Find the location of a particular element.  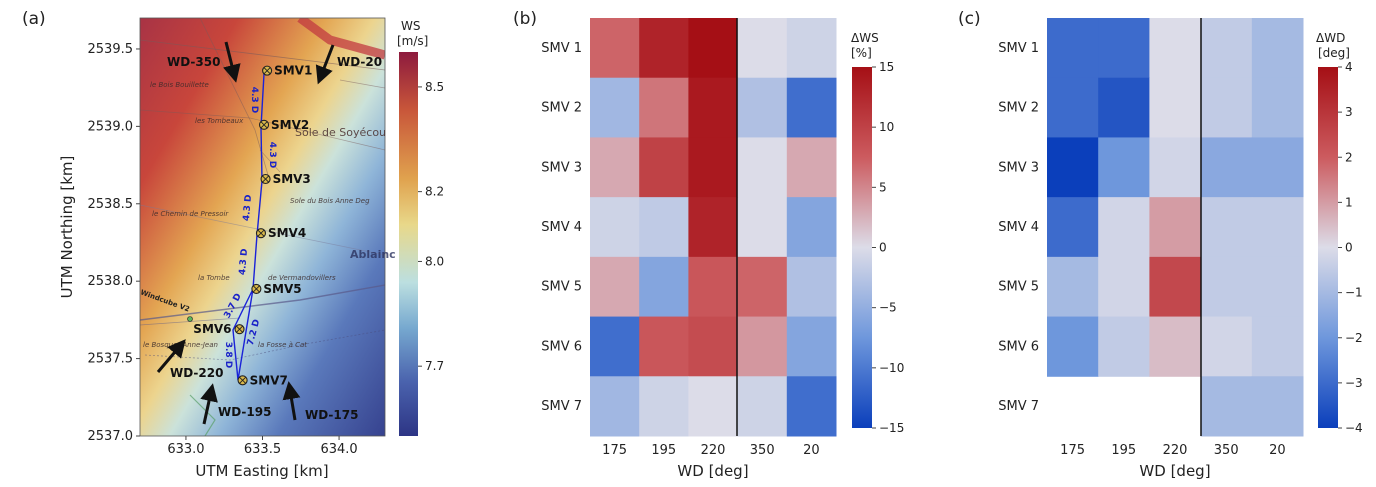

dws-colorbar-tick-label: 10 is located at coordinates (886, 127).